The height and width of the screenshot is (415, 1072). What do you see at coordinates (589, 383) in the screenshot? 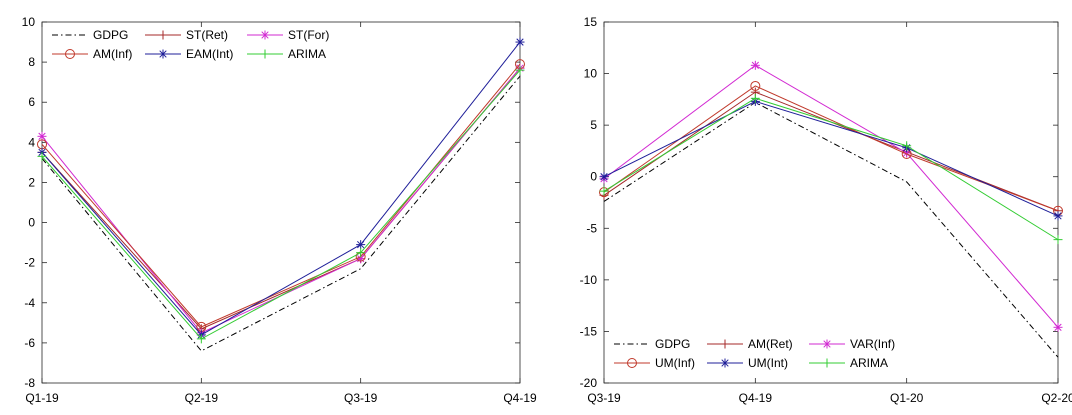
I see `y-tick-label: -20` at bounding box center [589, 383].